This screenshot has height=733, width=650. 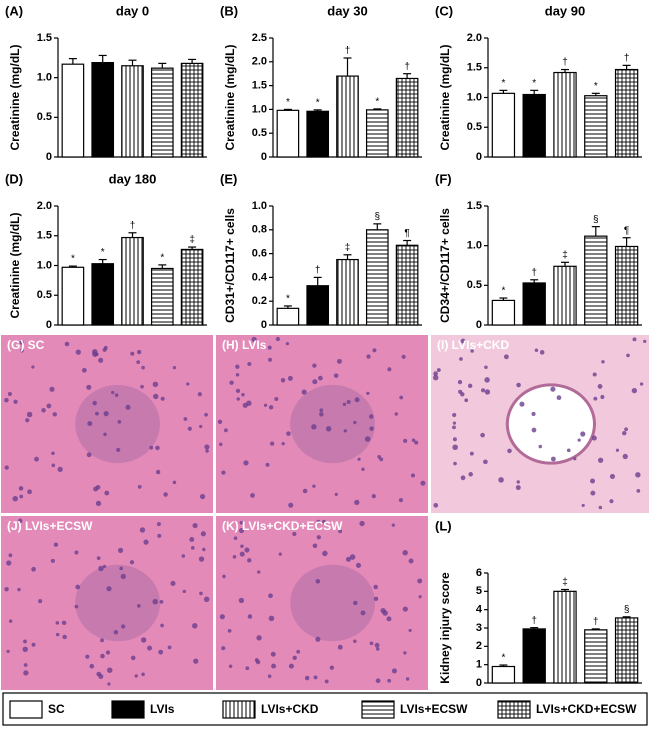 I want to click on legend-label: SC, so click(x=56, y=709).